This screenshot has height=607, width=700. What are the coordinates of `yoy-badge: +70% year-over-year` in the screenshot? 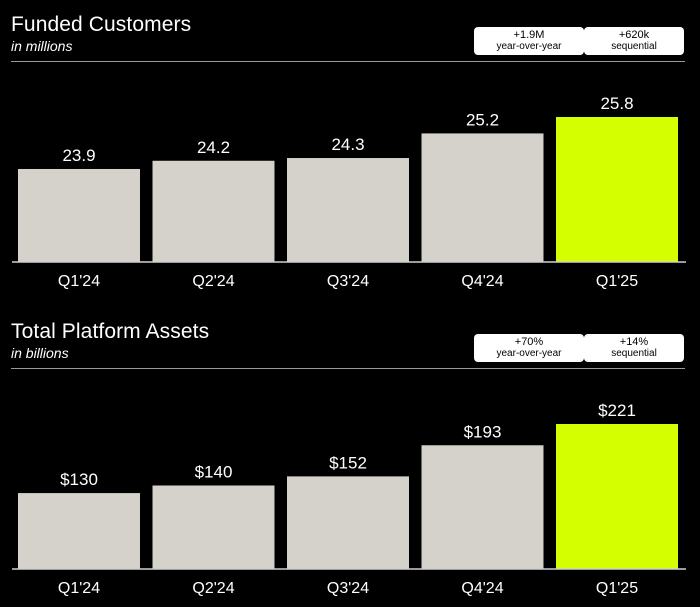 It's located at (529, 348).